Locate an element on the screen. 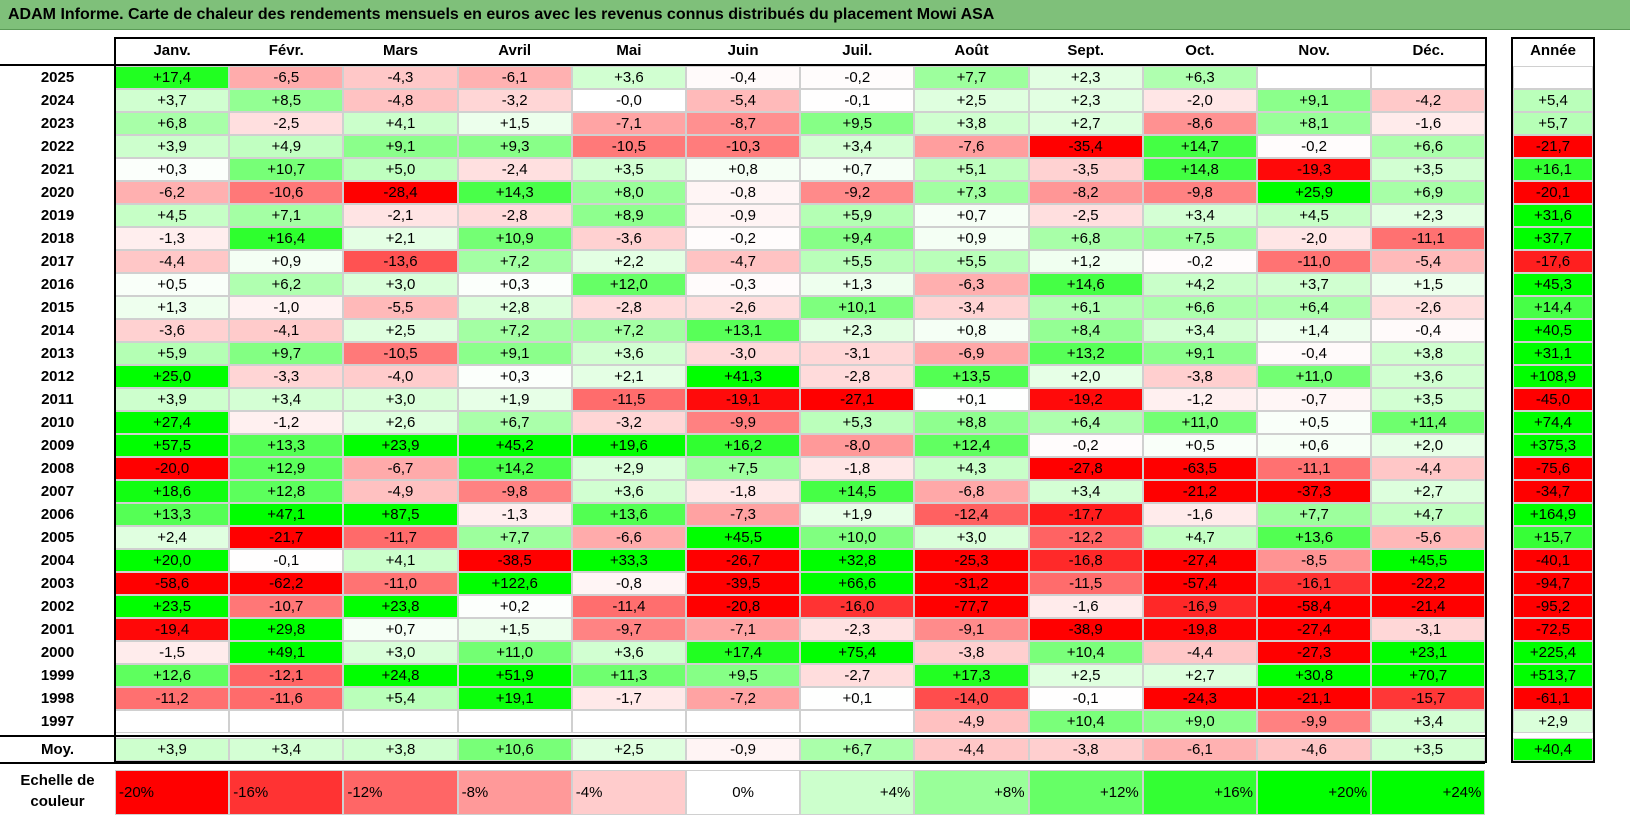  heatmap-cell: +0,2 is located at coordinates (514, 606).